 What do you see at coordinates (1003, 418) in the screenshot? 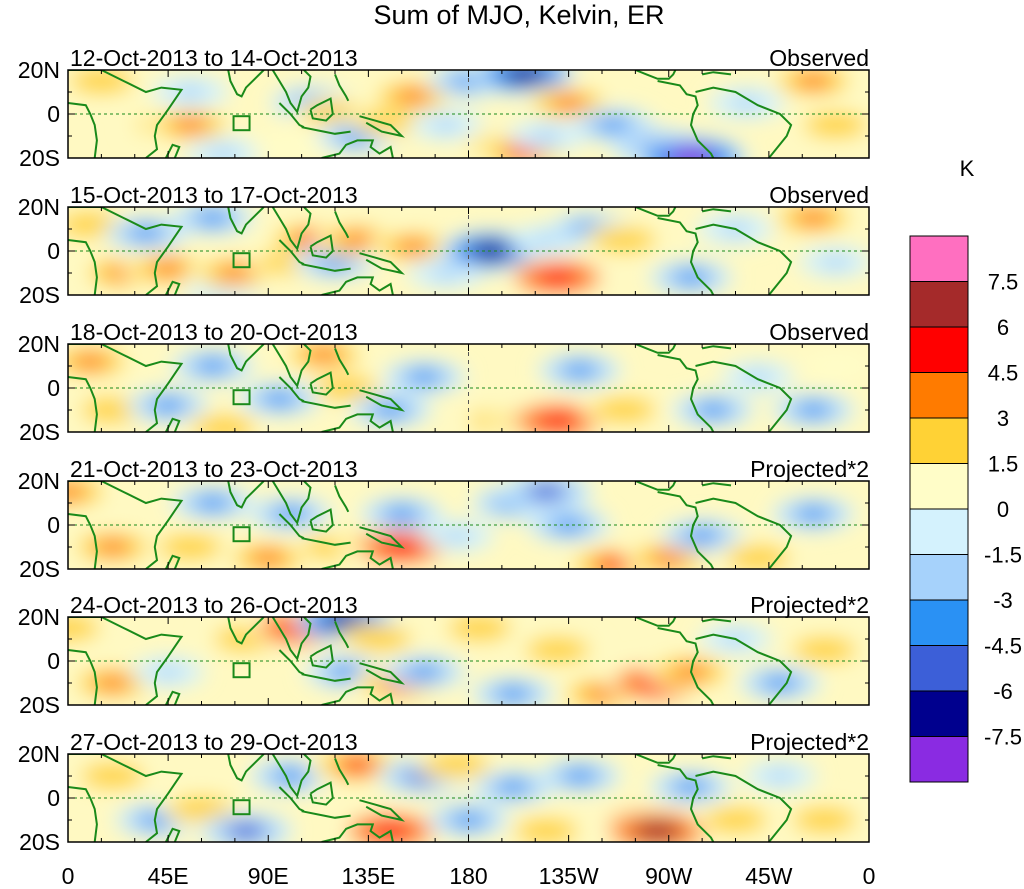
I see `colorbar-level-label: 3` at bounding box center [1003, 418].